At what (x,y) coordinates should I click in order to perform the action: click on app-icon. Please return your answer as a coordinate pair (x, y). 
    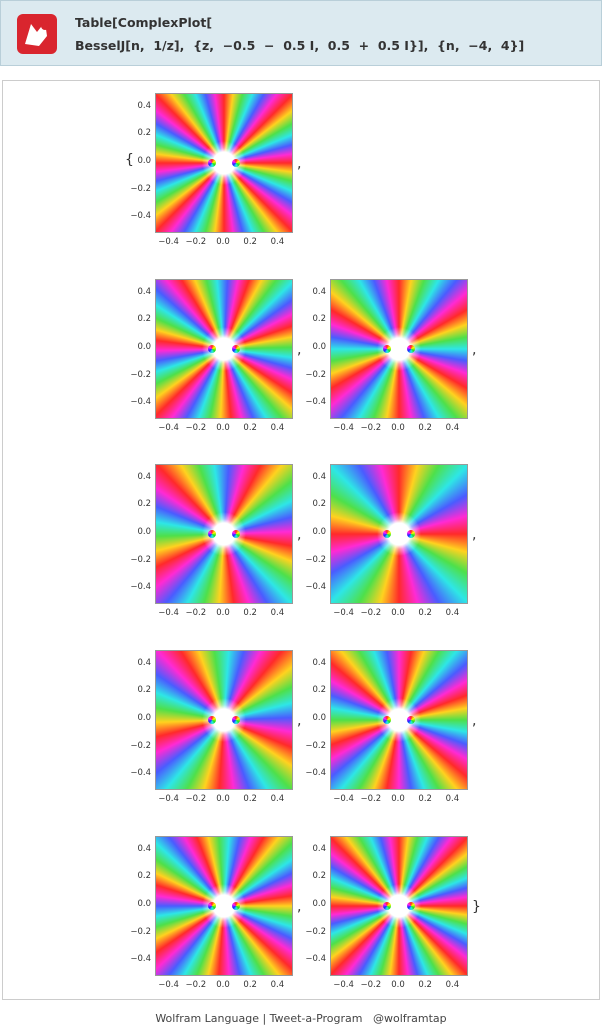
    Looking at the image, I should click on (37, 34).